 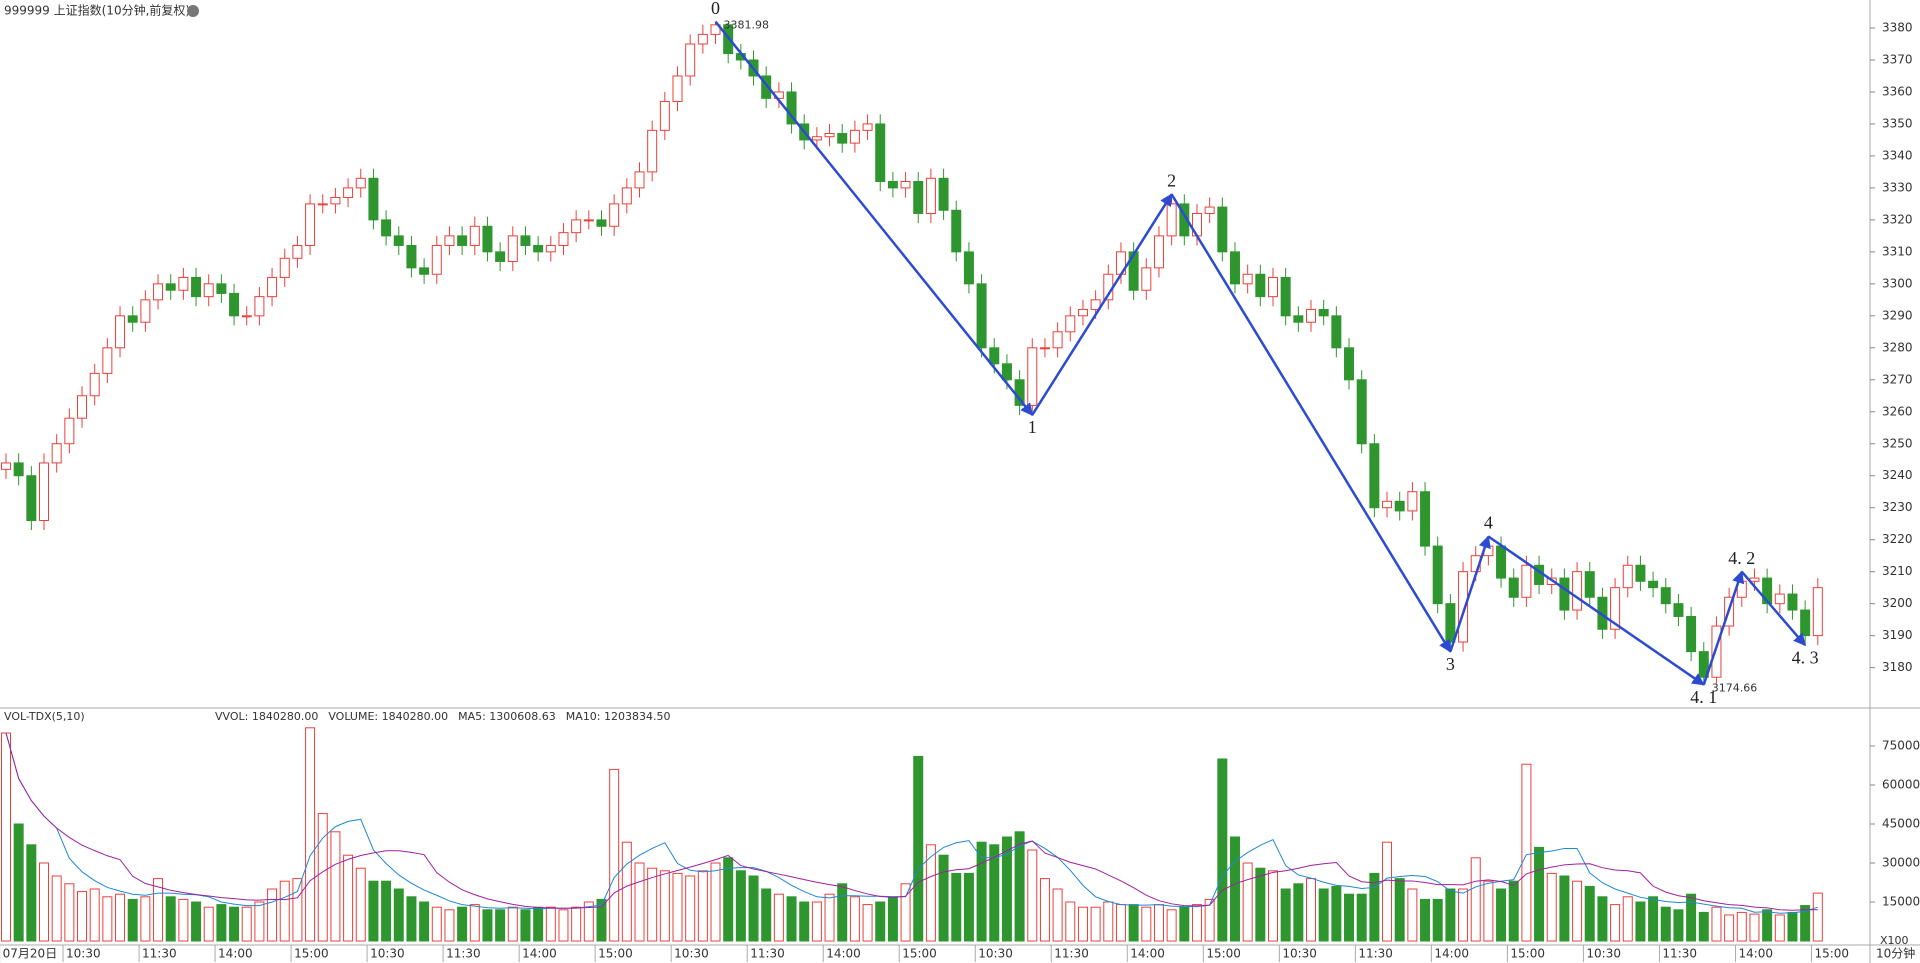 I want to click on title-menu, so click(x=193, y=11).